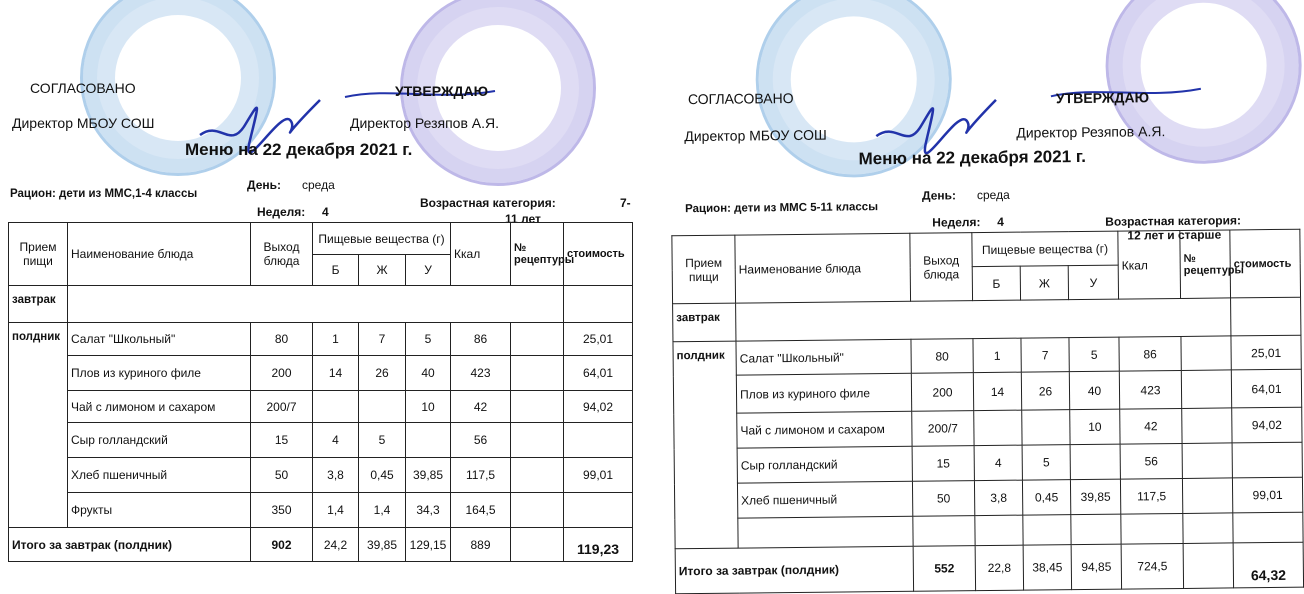  I want to click on ration-label: Рацион: дети из ММС 5-11 классы, so click(782, 208).